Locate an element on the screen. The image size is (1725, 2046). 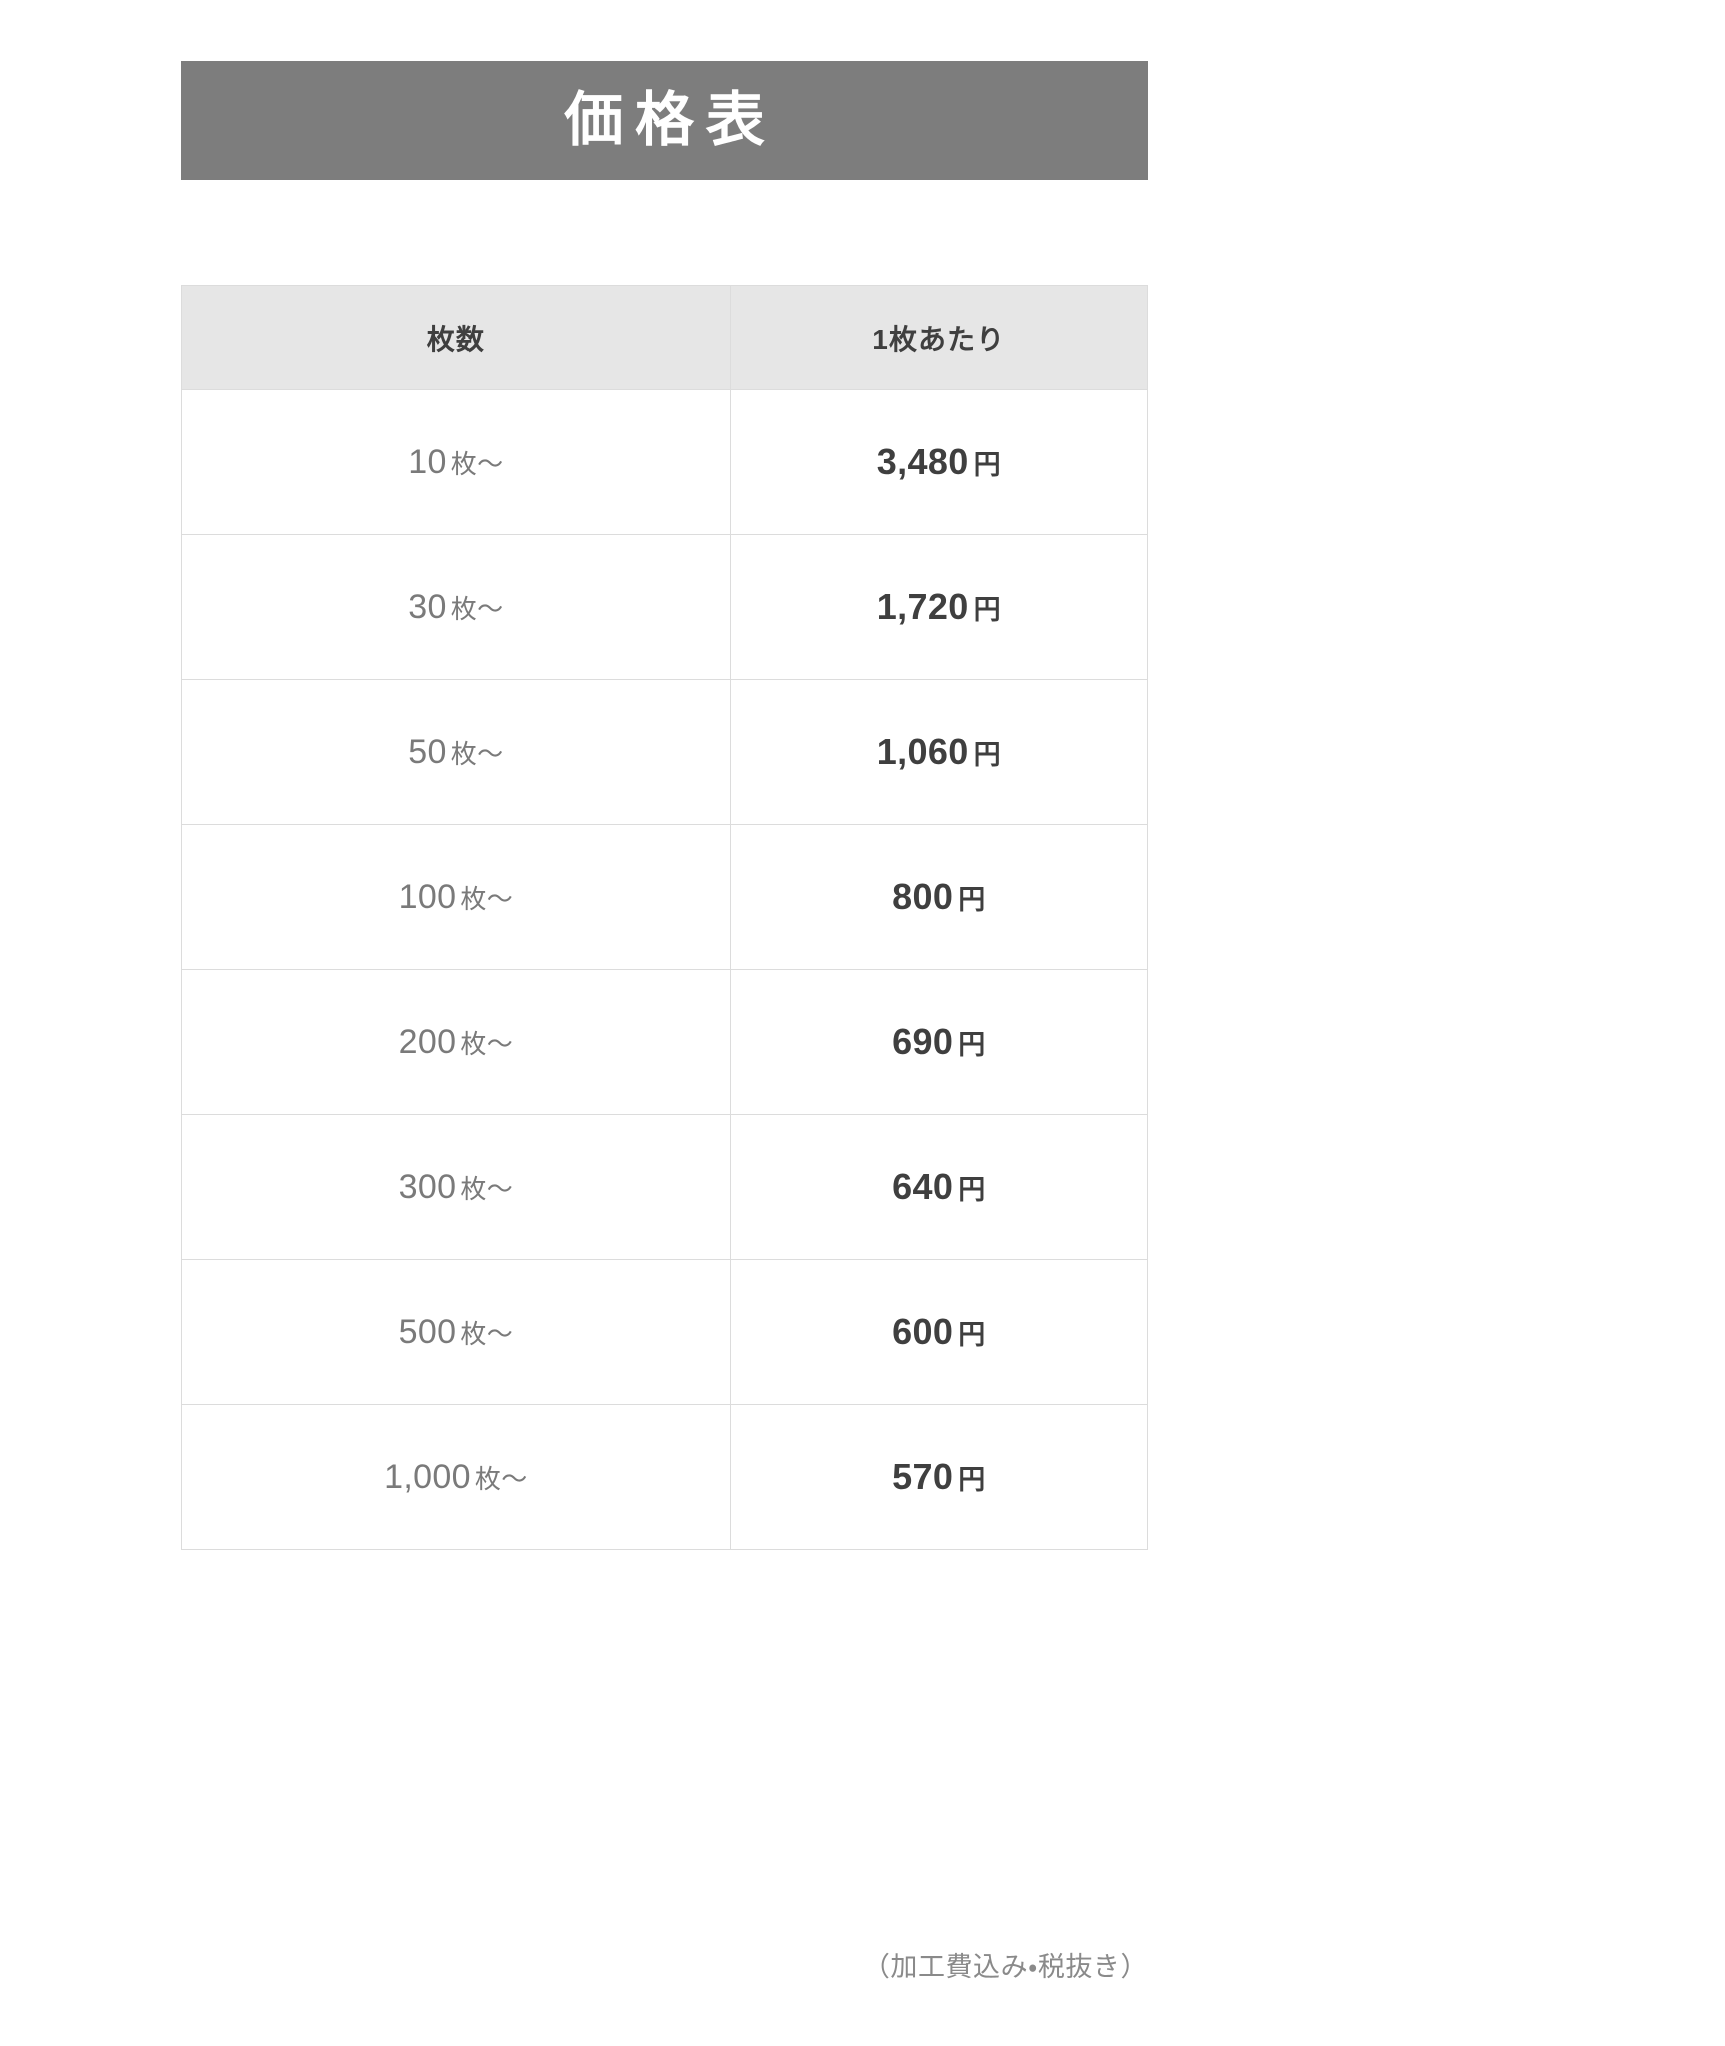
unit-price-number: 570 is located at coordinates (923, 1476).